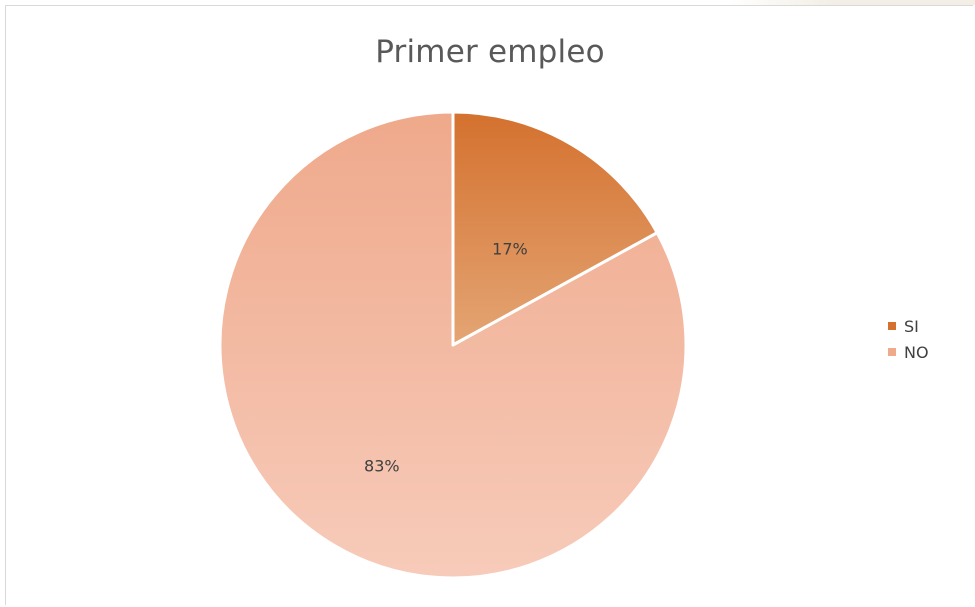 The image size is (975, 607). Describe the element at coordinates (852, 2) in the screenshot. I see `window-edge-tint` at that location.